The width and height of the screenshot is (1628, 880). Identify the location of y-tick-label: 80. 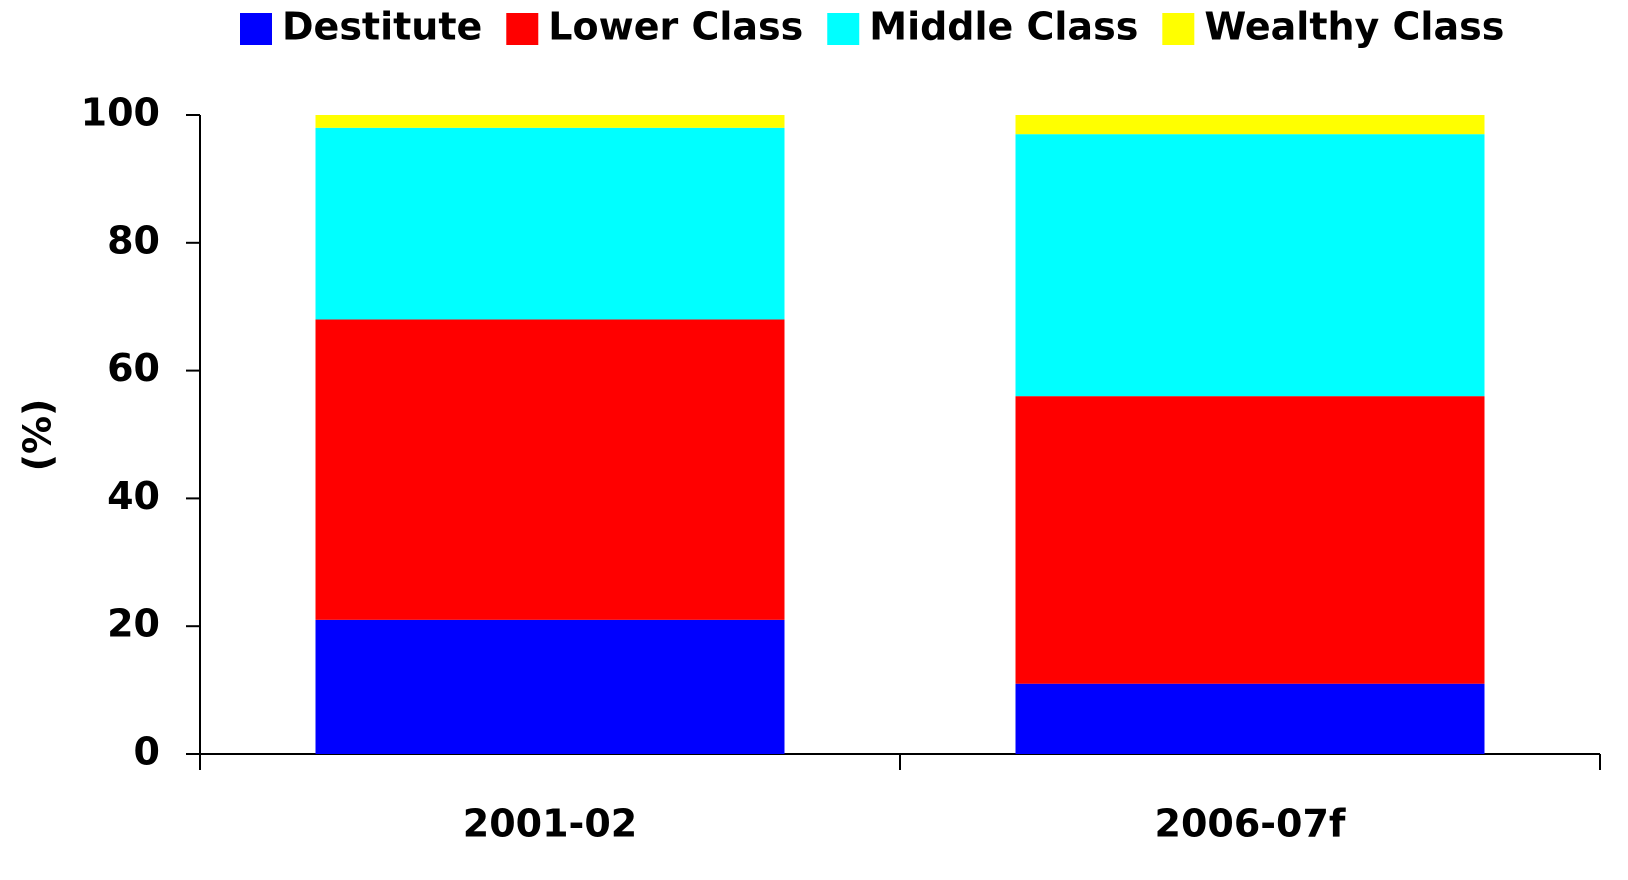
(133, 240).